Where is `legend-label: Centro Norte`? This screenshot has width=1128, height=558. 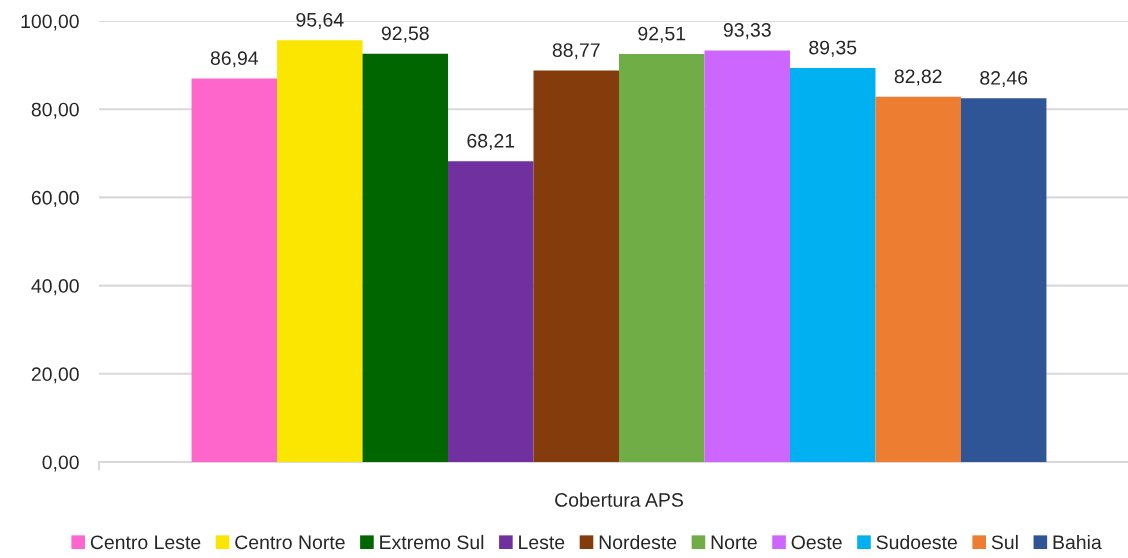 legend-label: Centro Norte is located at coordinates (290, 542).